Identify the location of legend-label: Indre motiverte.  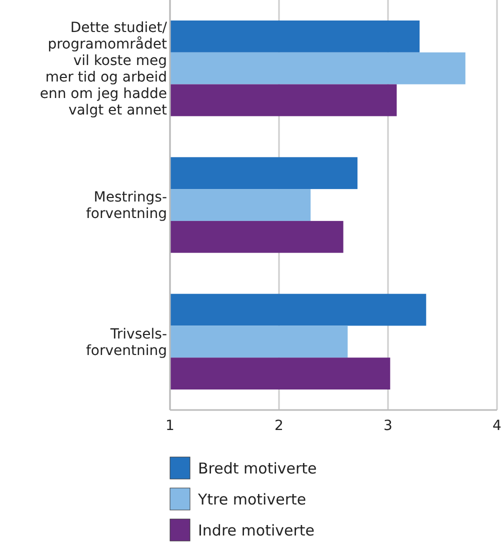
(256, 530).